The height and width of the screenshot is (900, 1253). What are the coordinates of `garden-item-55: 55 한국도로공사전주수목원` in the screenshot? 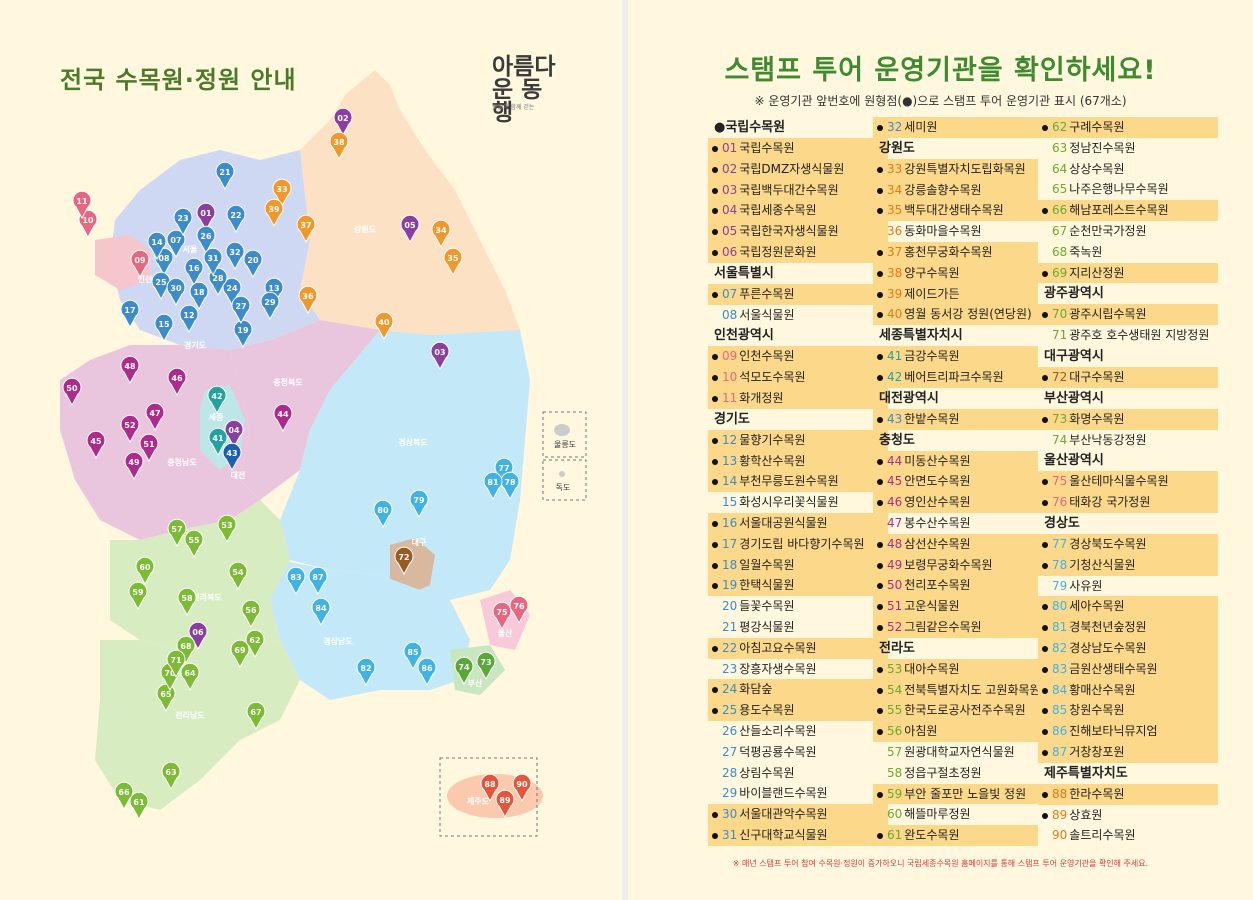 It's located at (955, 711).